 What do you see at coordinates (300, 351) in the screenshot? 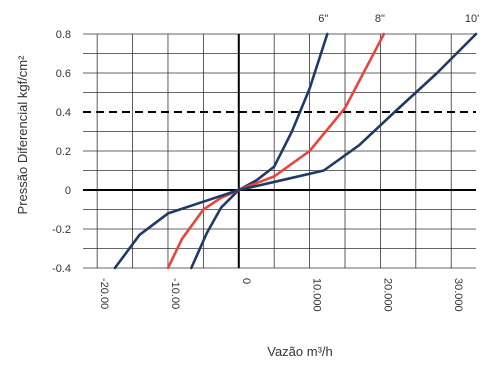
I see `x-axis-title: Vazão m³/h` at bounding box center [300, 351].